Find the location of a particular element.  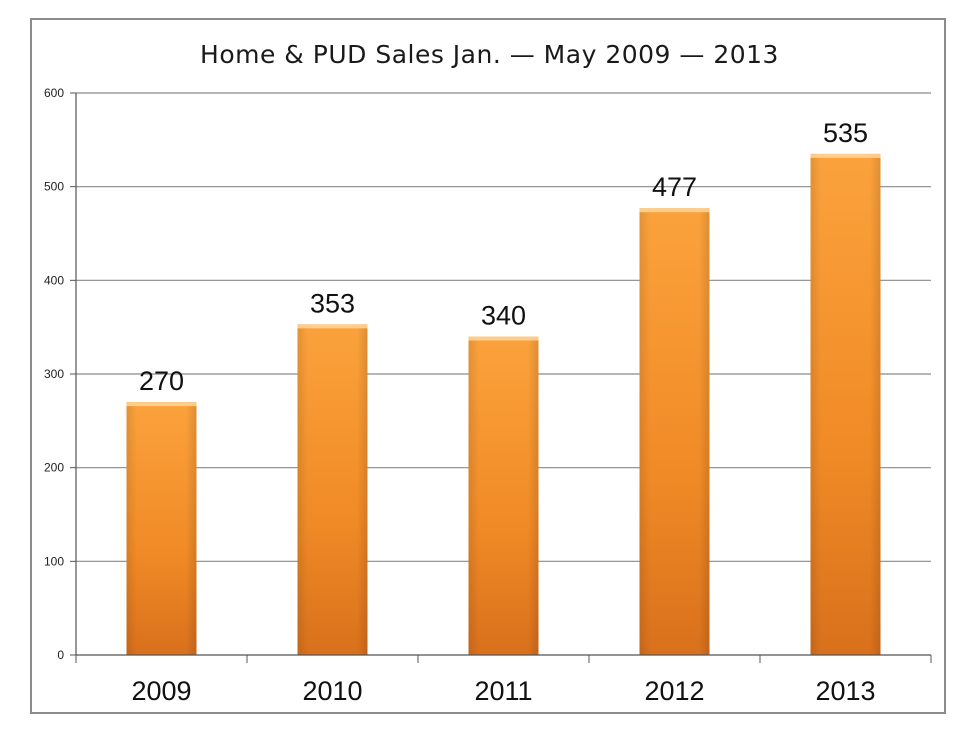

y-tick-label: 600 is located at coordinates (54, 93).